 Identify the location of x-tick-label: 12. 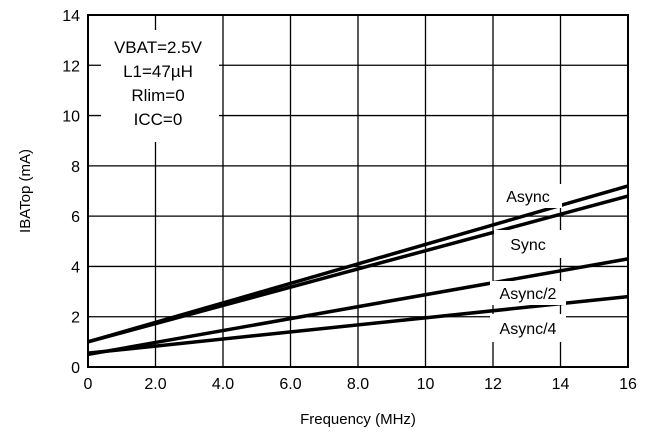
(493, 384).